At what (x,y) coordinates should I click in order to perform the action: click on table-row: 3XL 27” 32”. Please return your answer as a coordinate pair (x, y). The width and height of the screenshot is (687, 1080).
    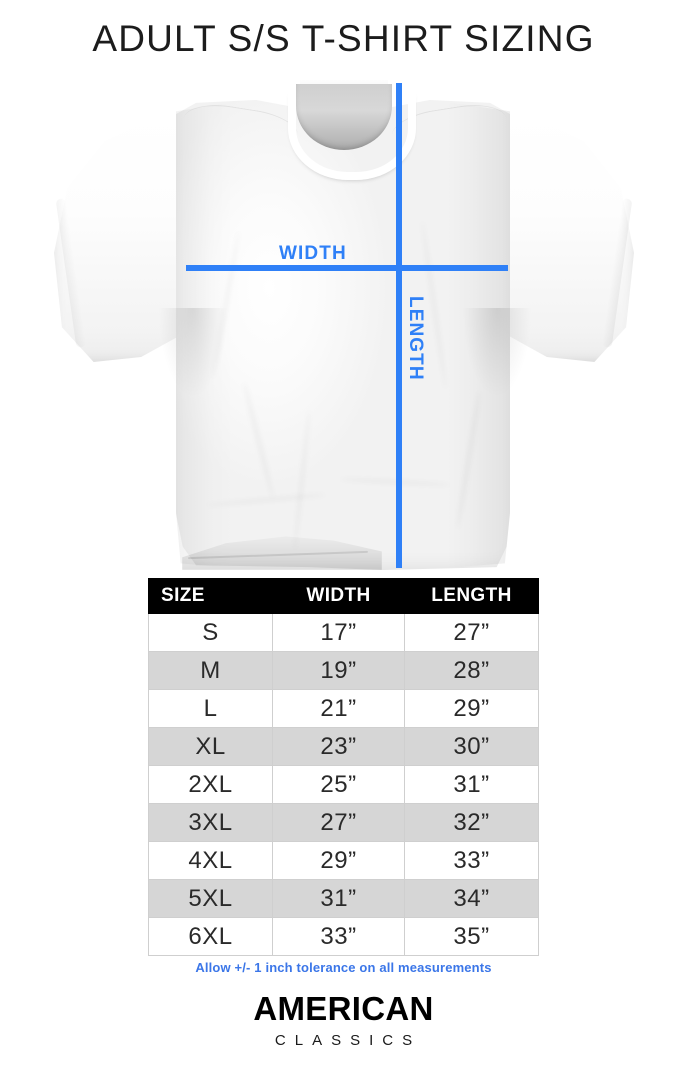
    Looking at the image, I should click on (343, 822).